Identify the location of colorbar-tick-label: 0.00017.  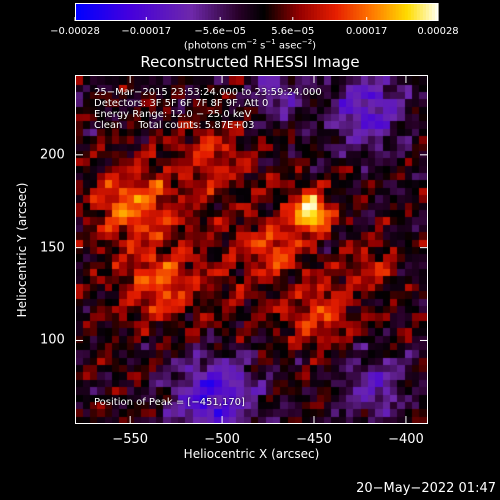
(367, 31).